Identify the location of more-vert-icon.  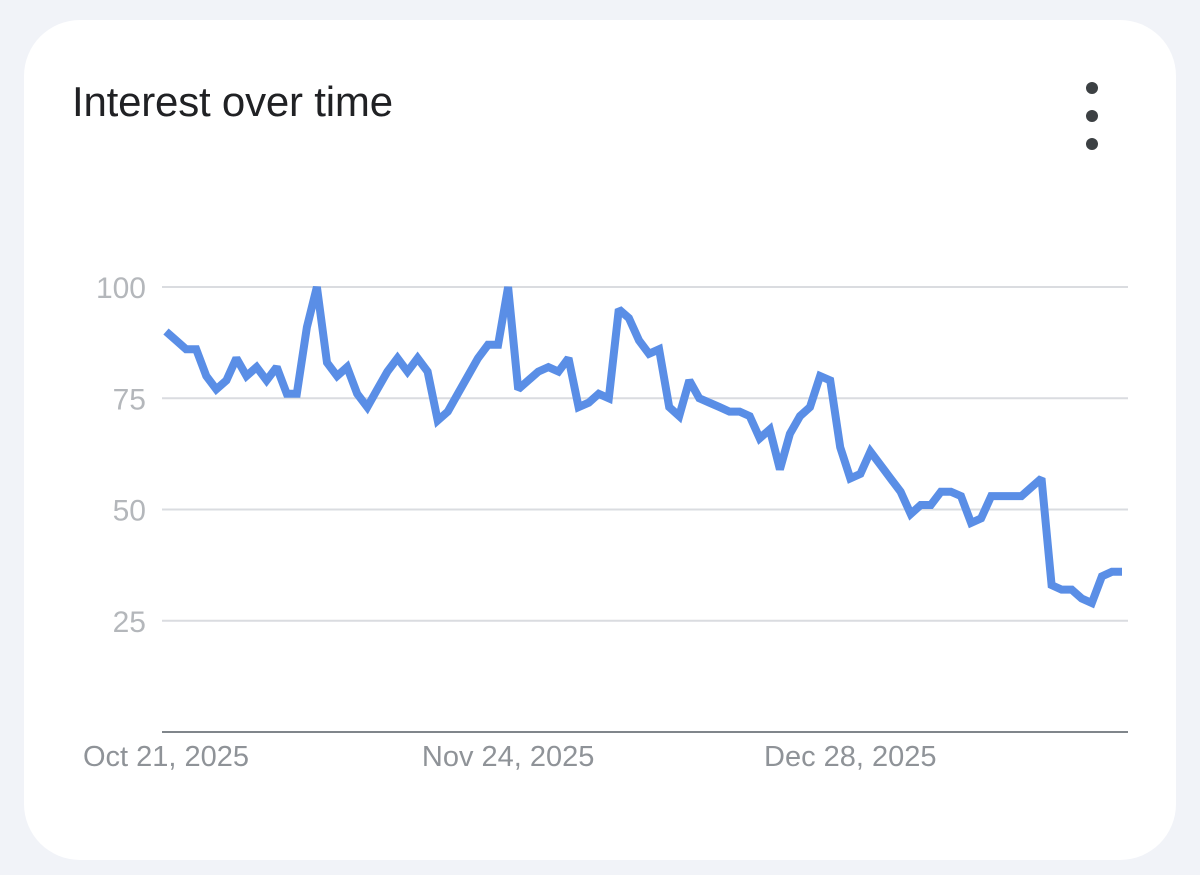
(1092, 116).